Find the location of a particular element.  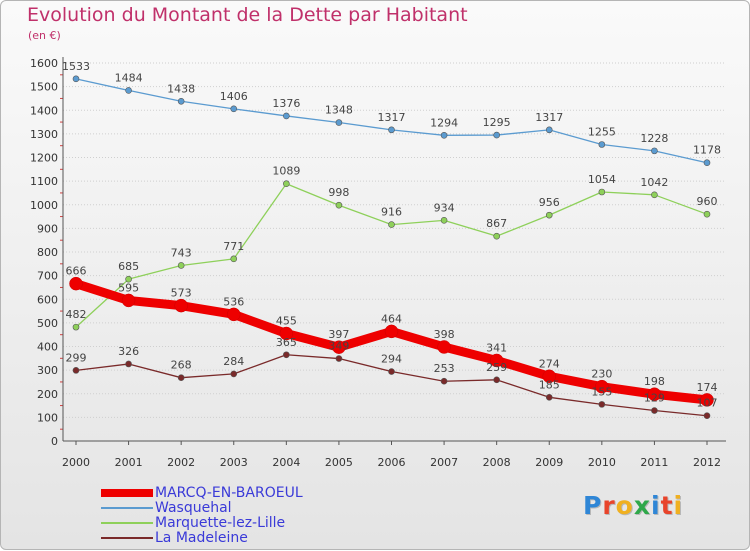

data-label: 185 is located at coordinates (549, 384).